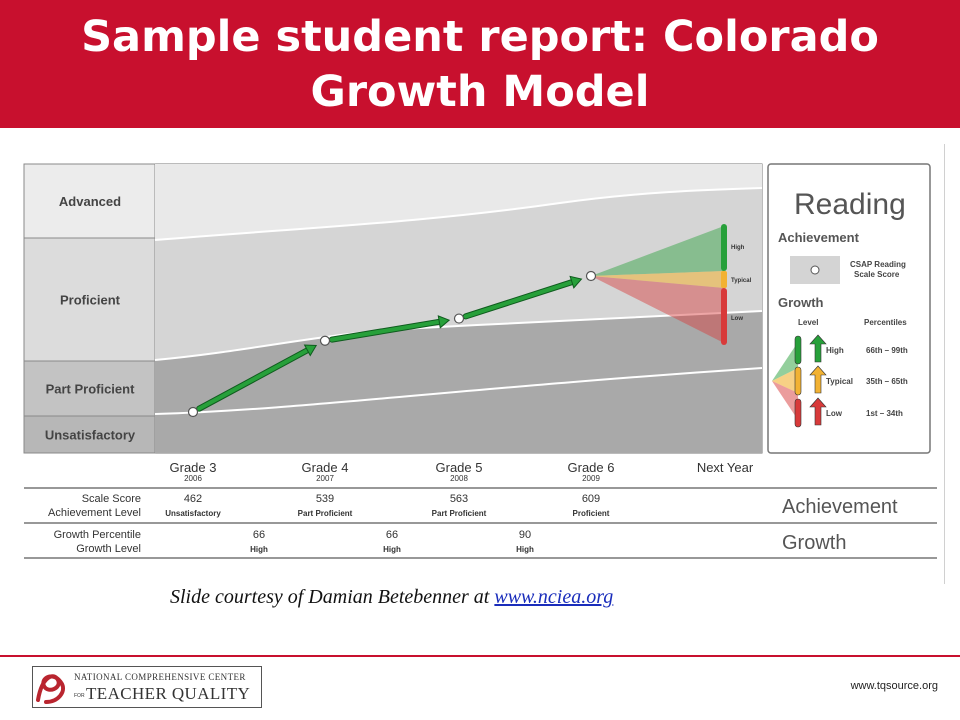 The image size is (960, 720). Describe the element at coordinates (193, 478) in the screenshot. I see `x-year-label: 2006` at that location.